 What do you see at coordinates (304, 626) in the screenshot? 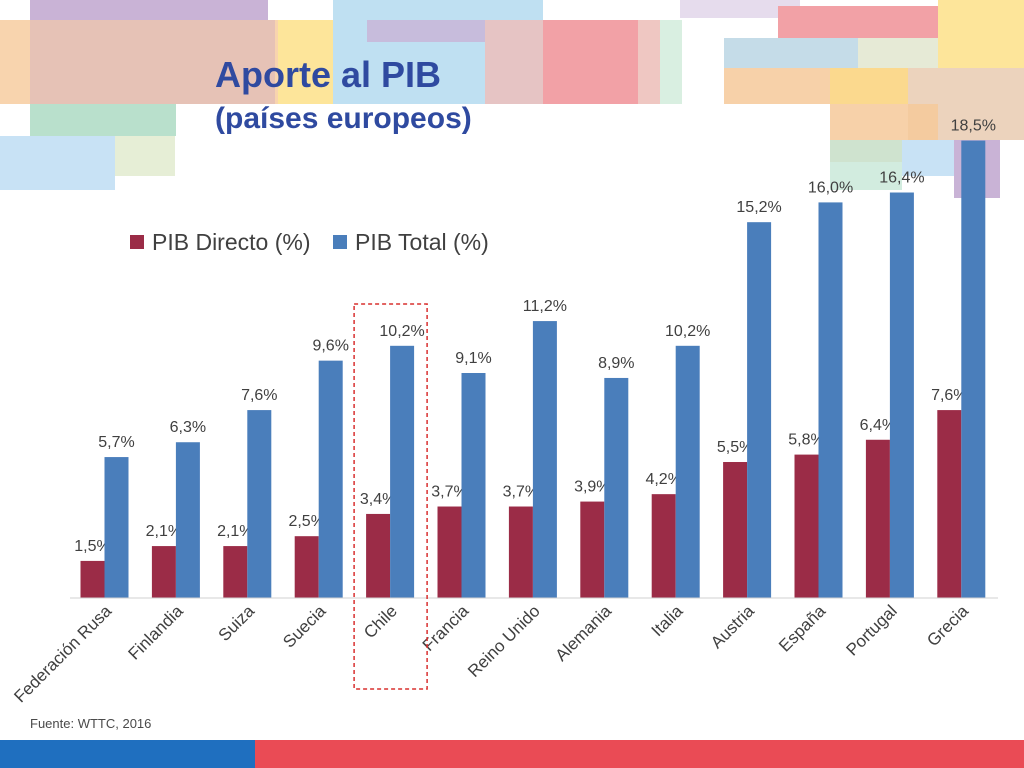
I see `x-tick-label: Suecia` at bounding box center [304, 626].